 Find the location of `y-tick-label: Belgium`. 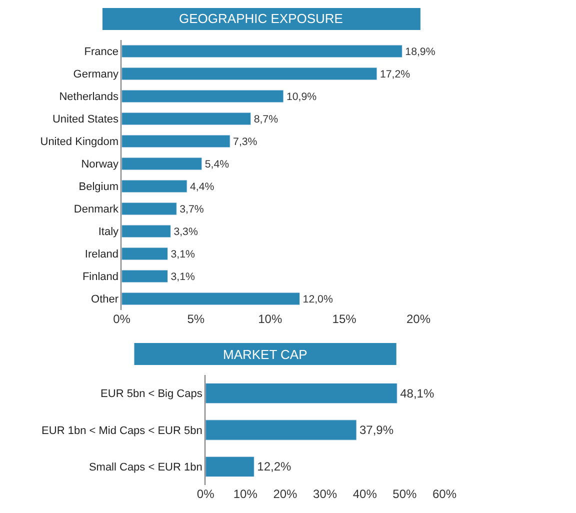

y-tick-label: Belgium is located at coordinates (98, 187).